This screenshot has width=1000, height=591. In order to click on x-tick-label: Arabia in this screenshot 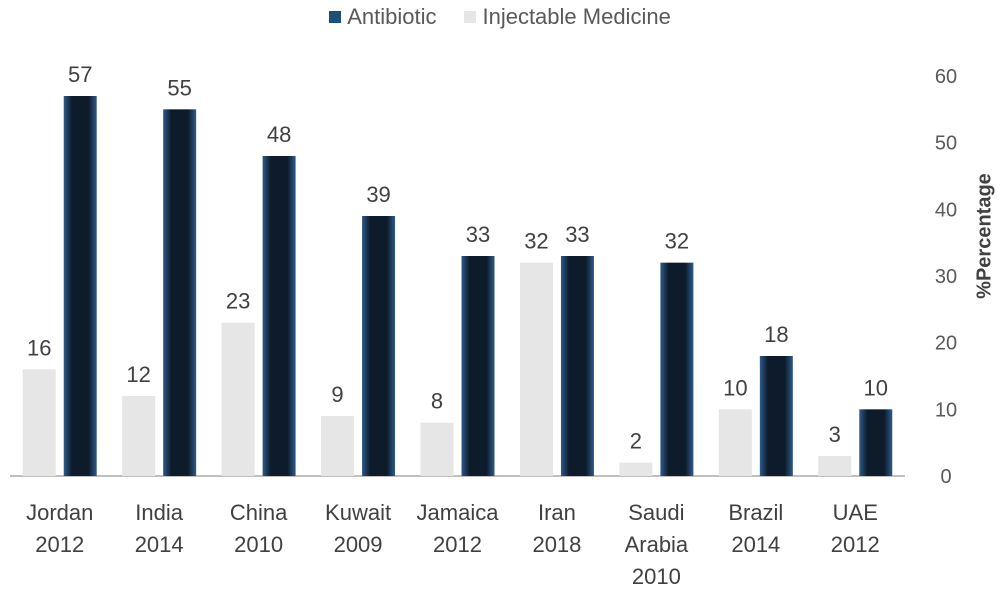, I will do `click(657, 544)`.